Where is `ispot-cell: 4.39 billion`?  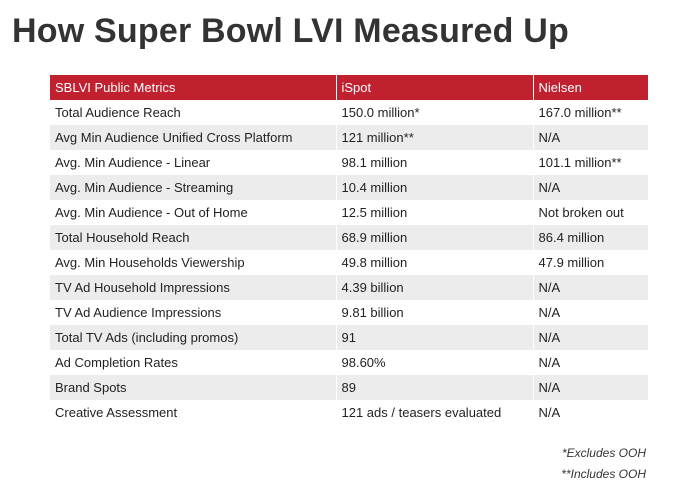 ispot-cell: 4.39 billion is located at coordinates (435, 287).